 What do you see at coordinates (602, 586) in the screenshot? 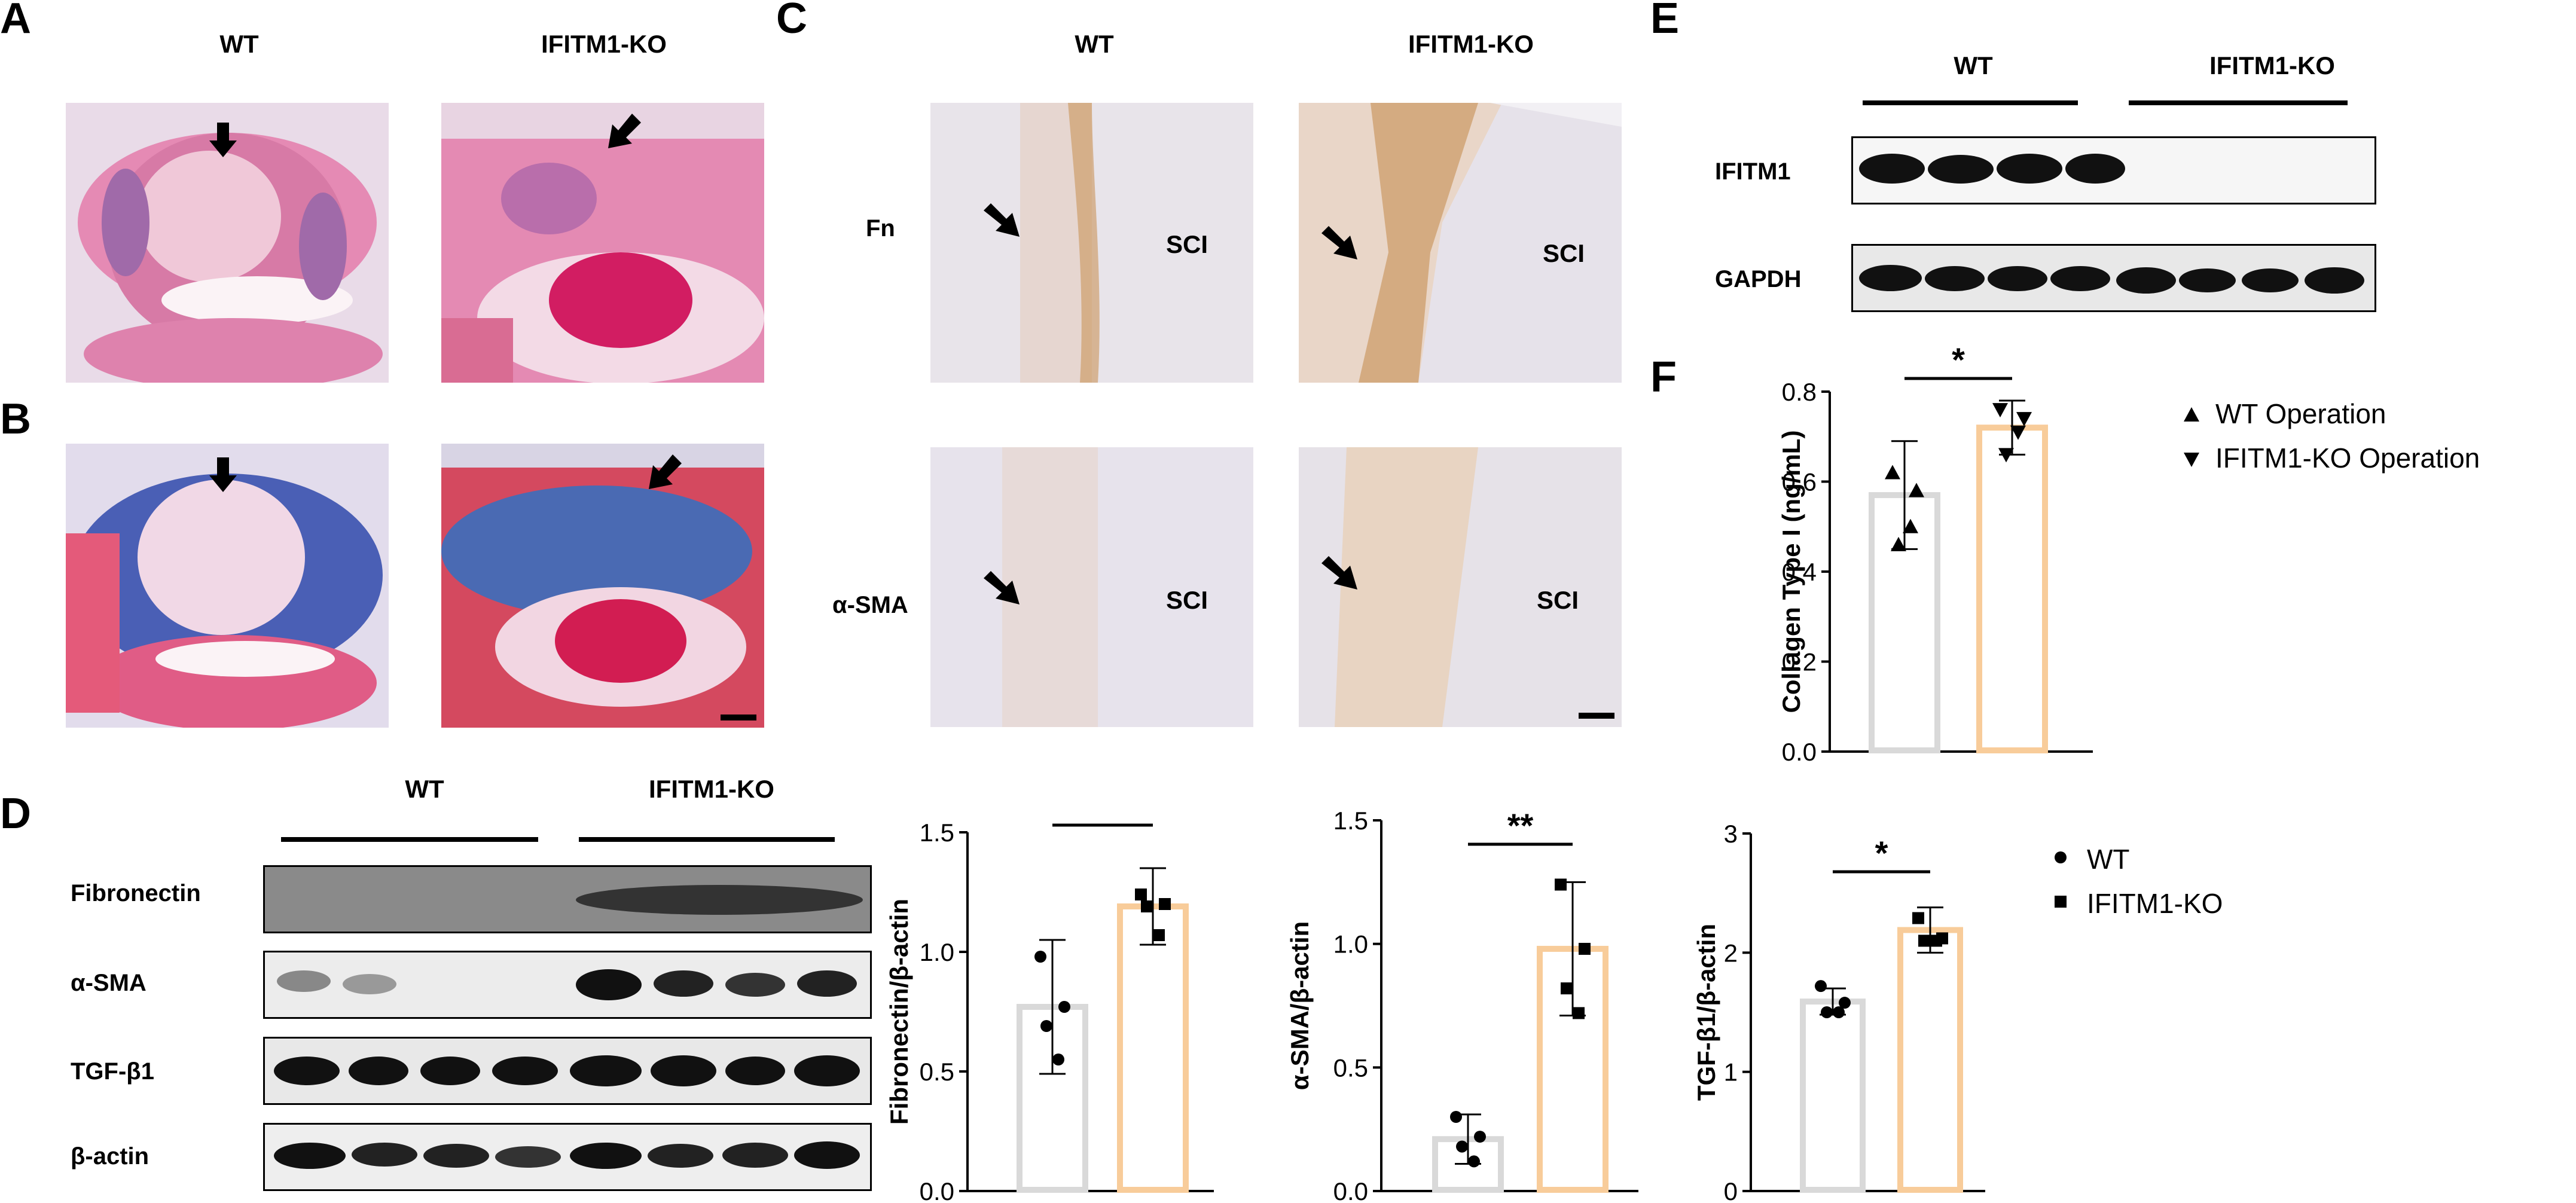
I see `masson-image-ko` at bounding box center [602, 586].